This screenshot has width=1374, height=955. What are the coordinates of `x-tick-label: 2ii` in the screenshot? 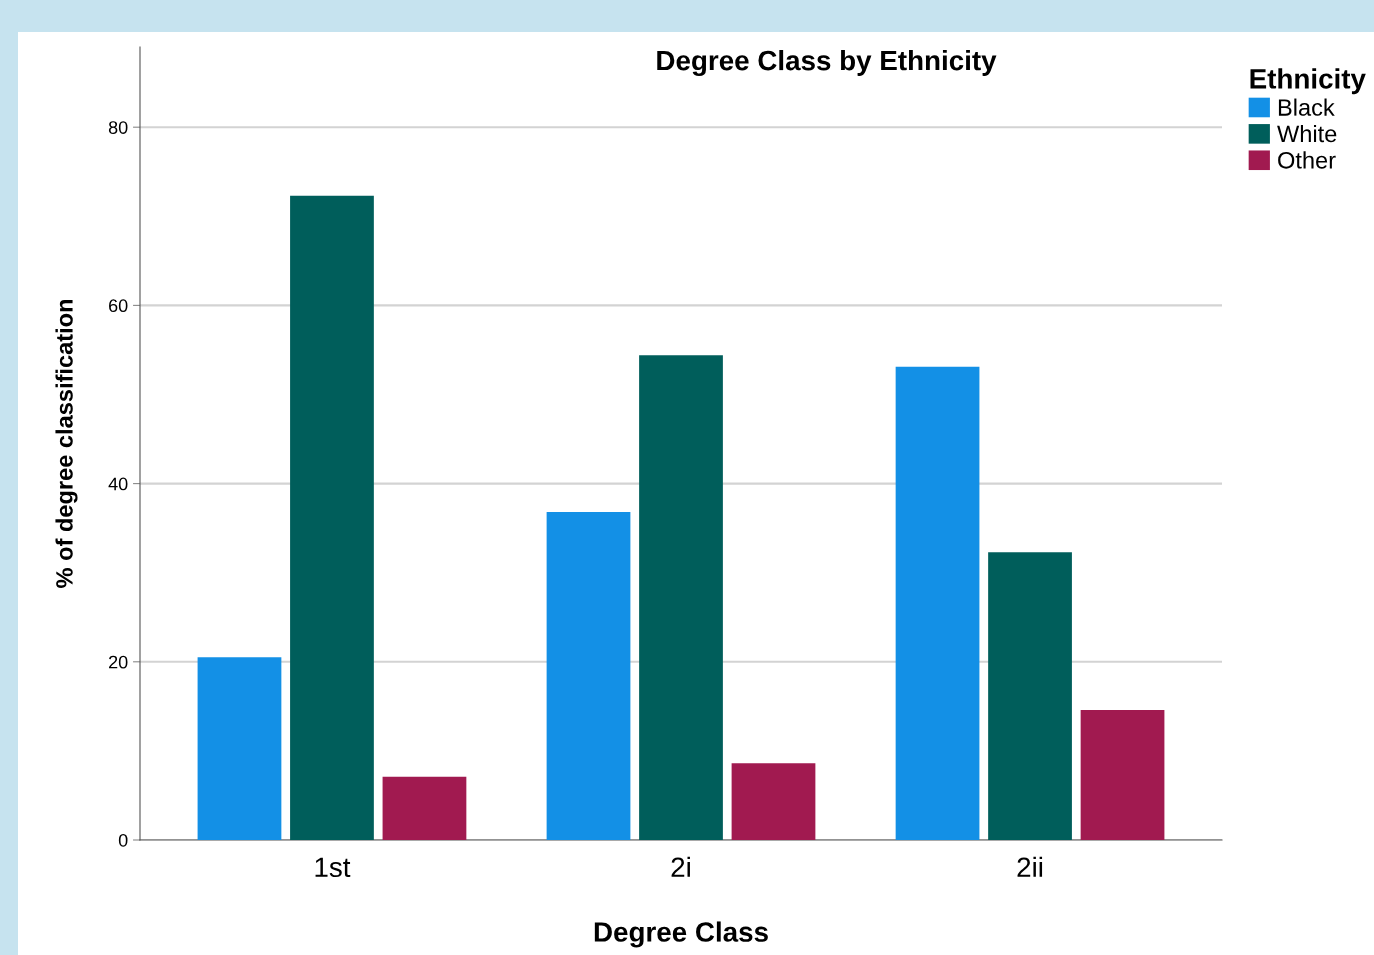 It's located at (1030, 866).